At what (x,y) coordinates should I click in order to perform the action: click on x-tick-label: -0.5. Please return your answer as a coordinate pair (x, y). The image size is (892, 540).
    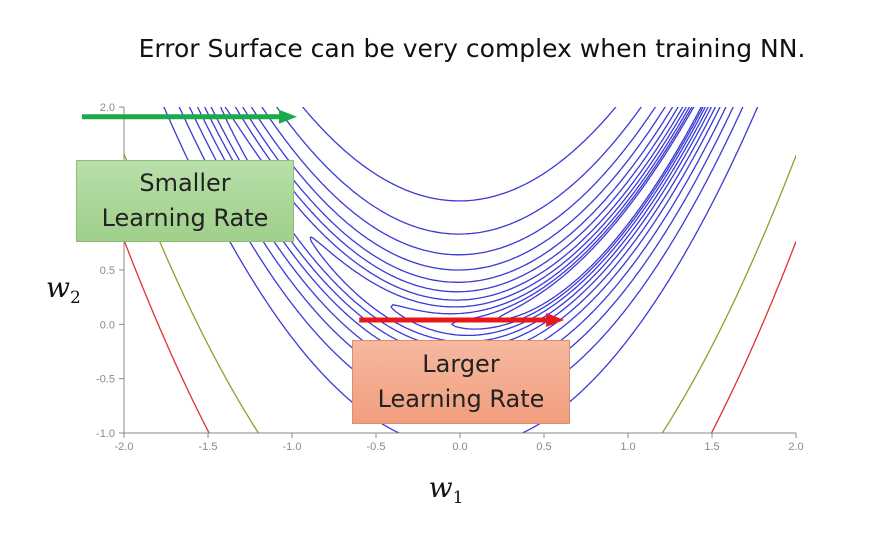
    Looking at the image, I should click on (376, 447).